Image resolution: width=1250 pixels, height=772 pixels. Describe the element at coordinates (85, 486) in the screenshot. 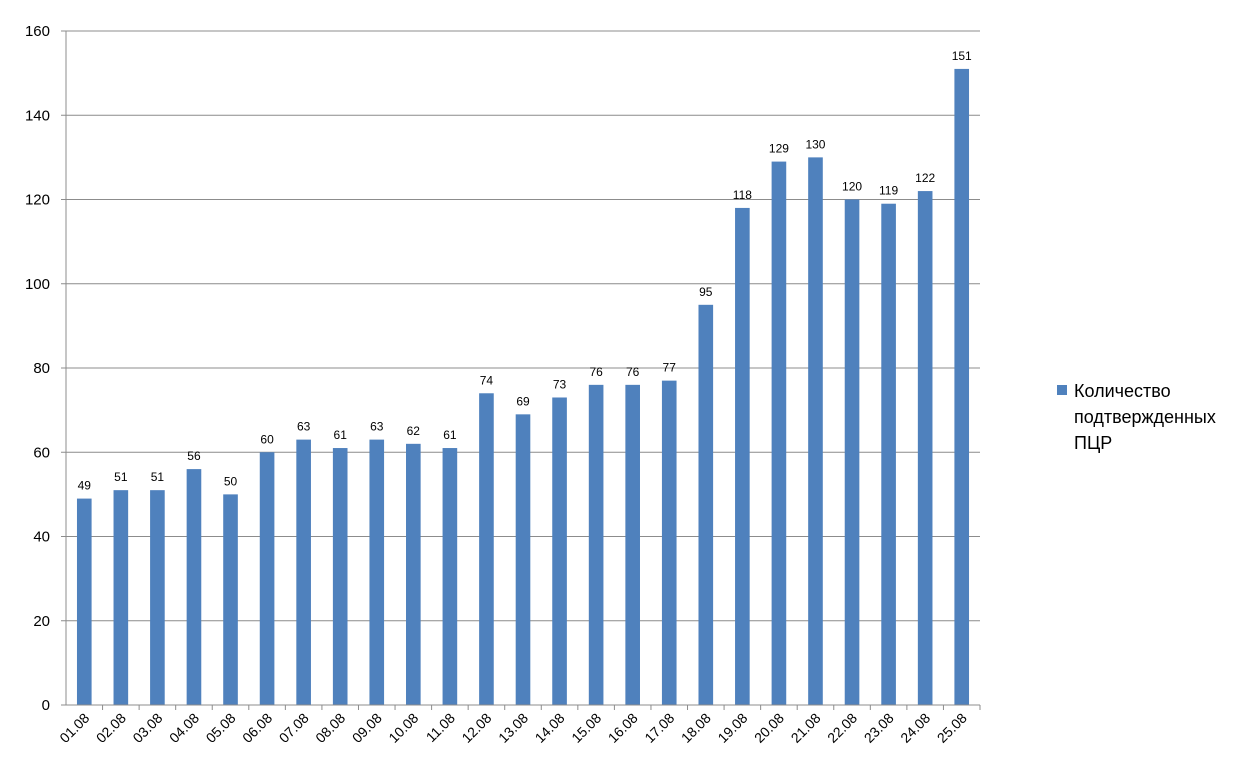

I see `data-label: 49` at that location.